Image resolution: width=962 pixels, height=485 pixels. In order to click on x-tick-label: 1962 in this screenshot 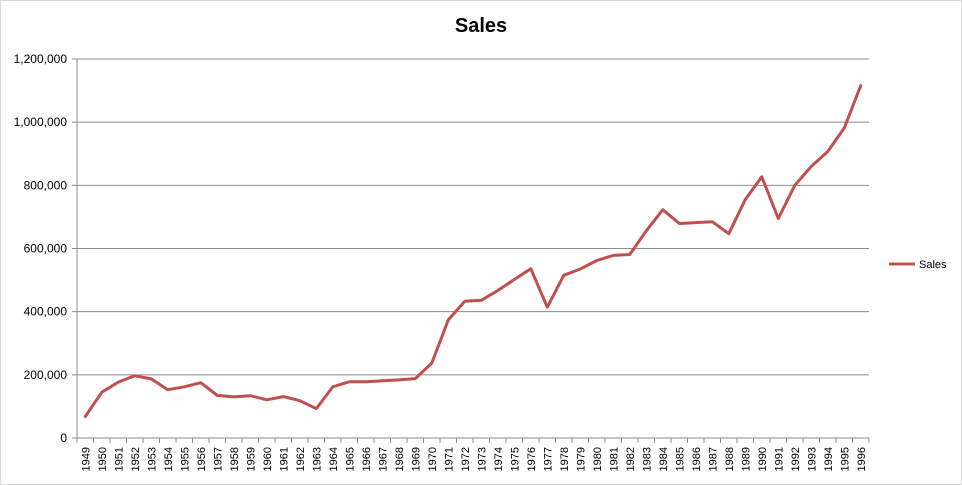, I will do `click(301, 459)`.